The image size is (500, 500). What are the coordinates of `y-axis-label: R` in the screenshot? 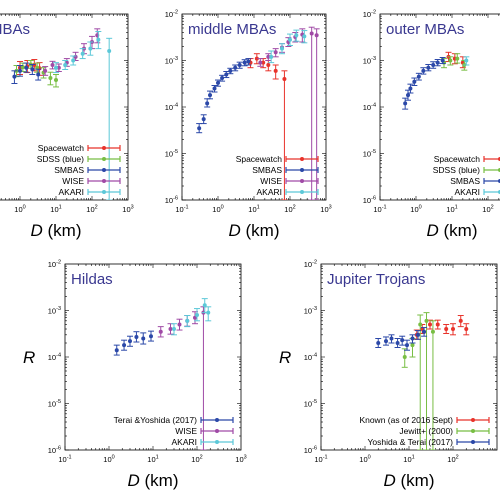 It's located at (285, 357).